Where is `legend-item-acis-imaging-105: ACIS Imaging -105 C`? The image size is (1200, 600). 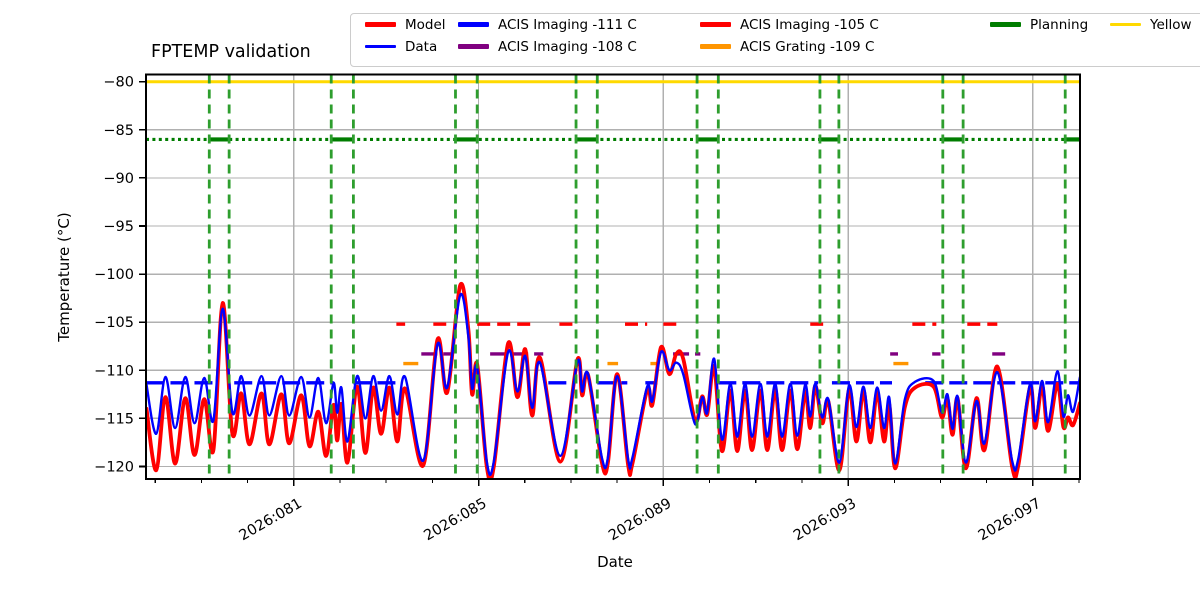
legend-item-acis-imaging-105: ACIS Imaging -105 C is located at coordinates (789, 24).